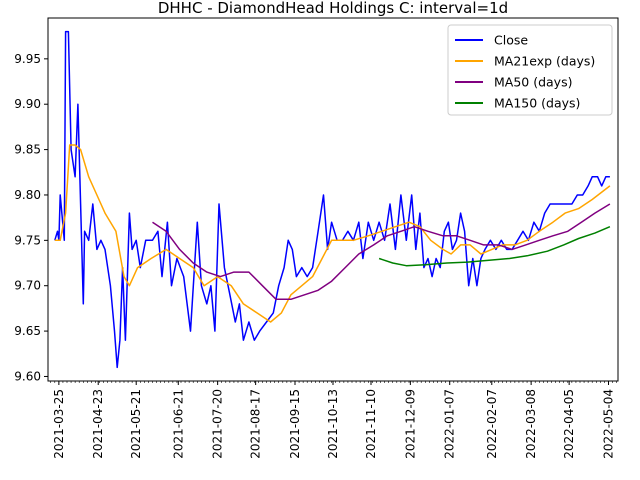  I want to click on x-tick-label: 2022-05-04, so click(609, 424).